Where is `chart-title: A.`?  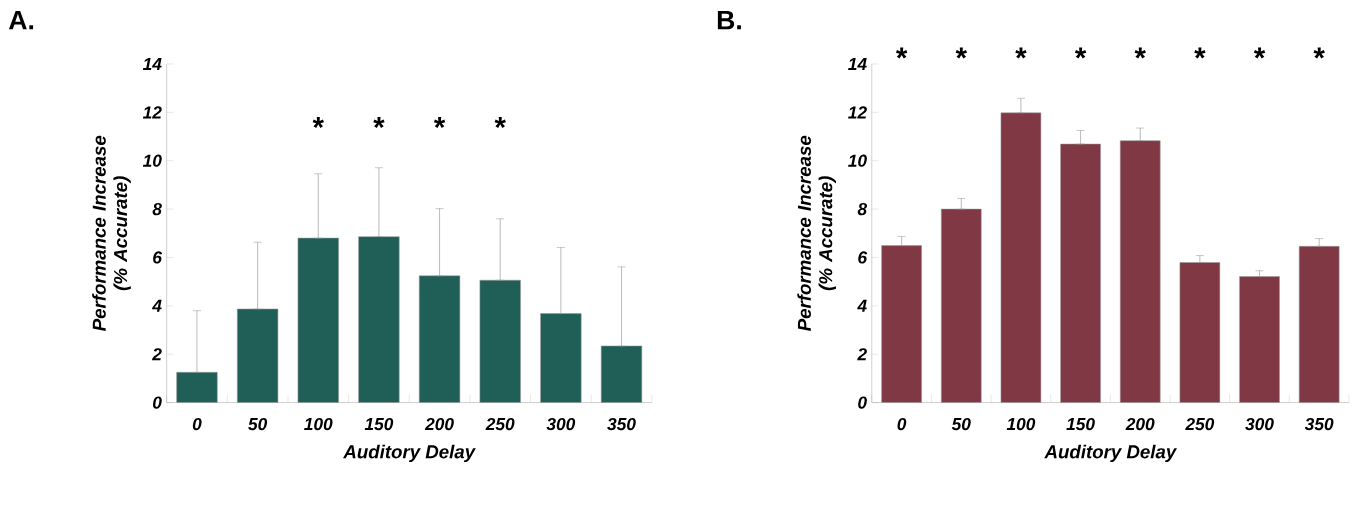 chart-title: A. is located at coordinates (21, 20).